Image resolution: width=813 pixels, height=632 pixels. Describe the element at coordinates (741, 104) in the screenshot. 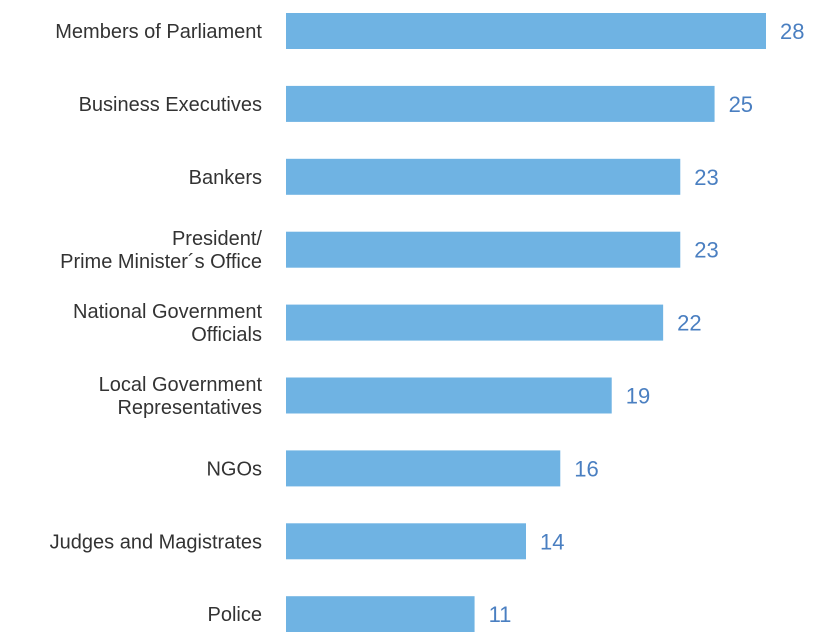

I see `value-label: 25` at that location.